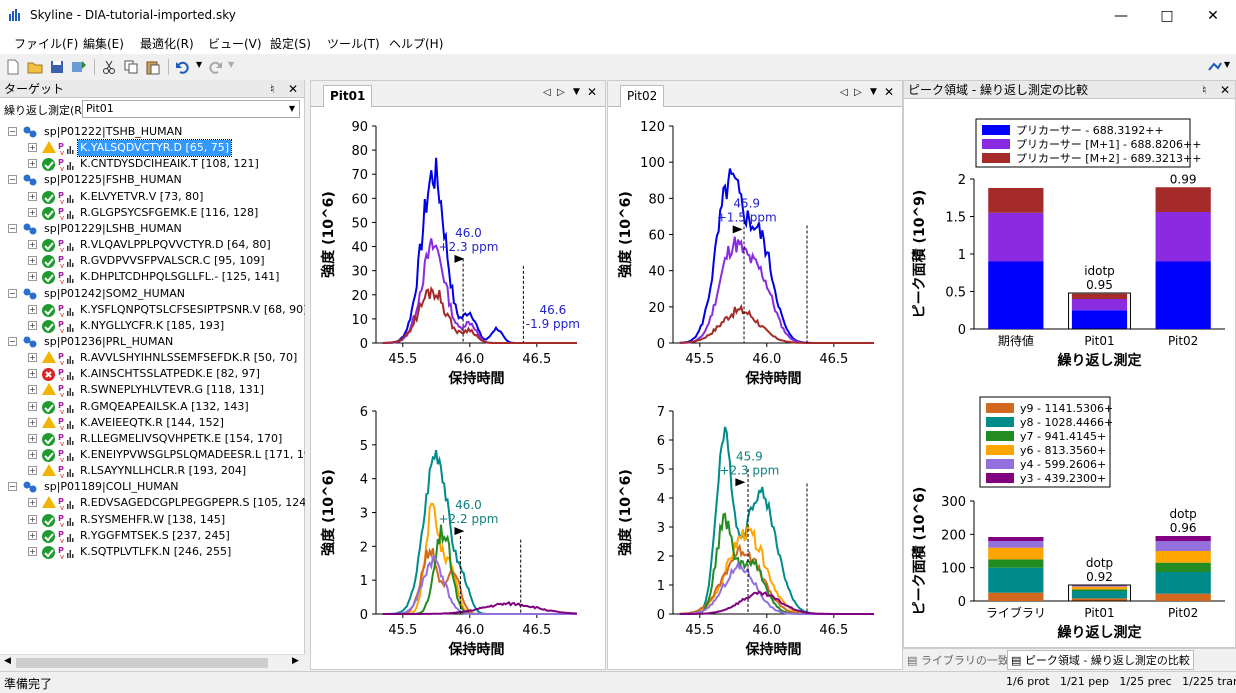 The width and height of the screenshot is (1236, 693). I want to click on tab-library-match: ▤ ライブラリの一致, so click(958, 660).